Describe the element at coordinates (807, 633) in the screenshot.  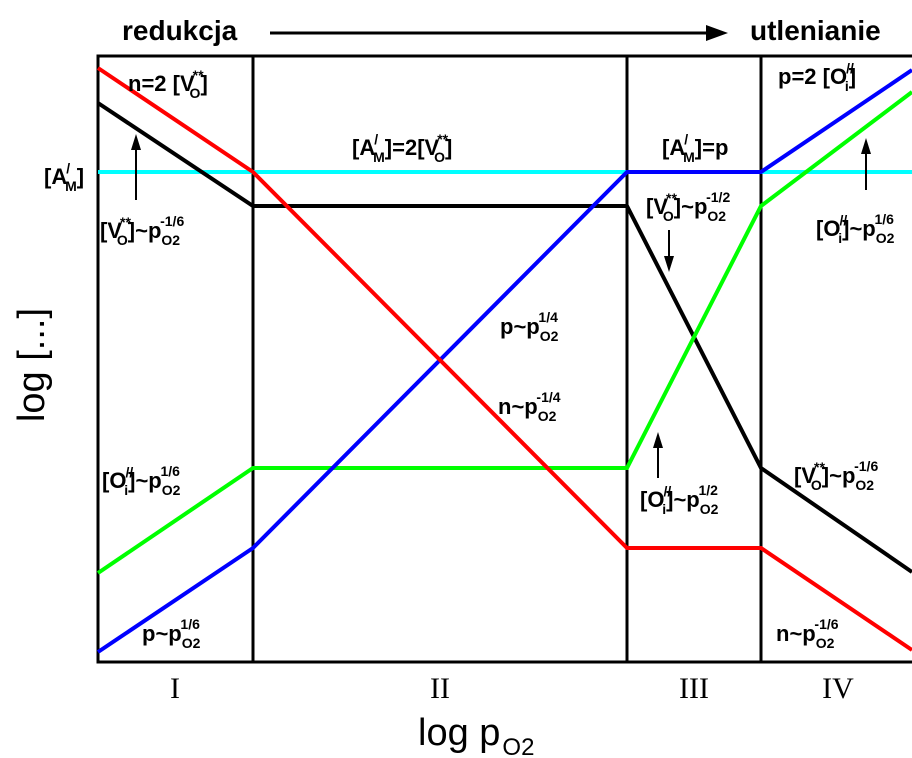
I see `electron-slope-label-iv: n~pO2-1/6` at that location.